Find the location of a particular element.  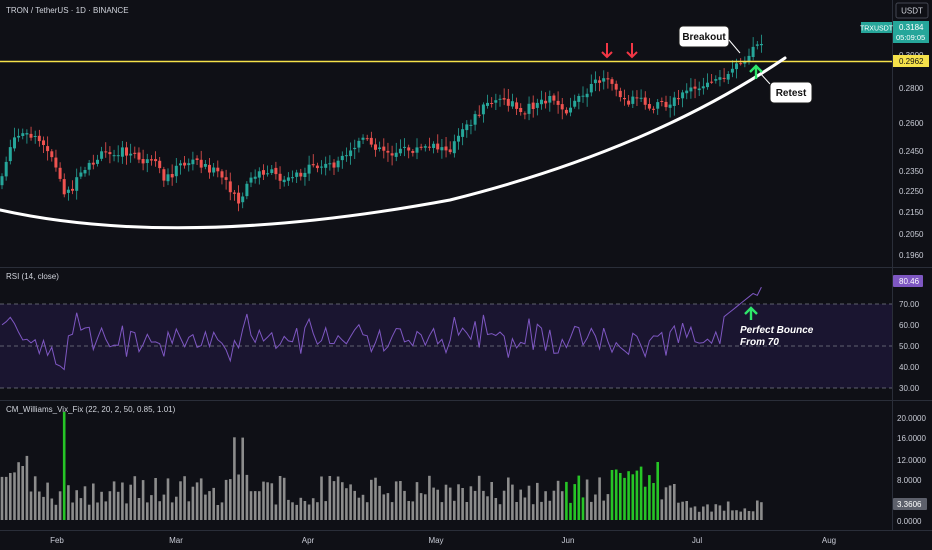

vix-tick: 16.0000 is located at coordinates (911, 438).